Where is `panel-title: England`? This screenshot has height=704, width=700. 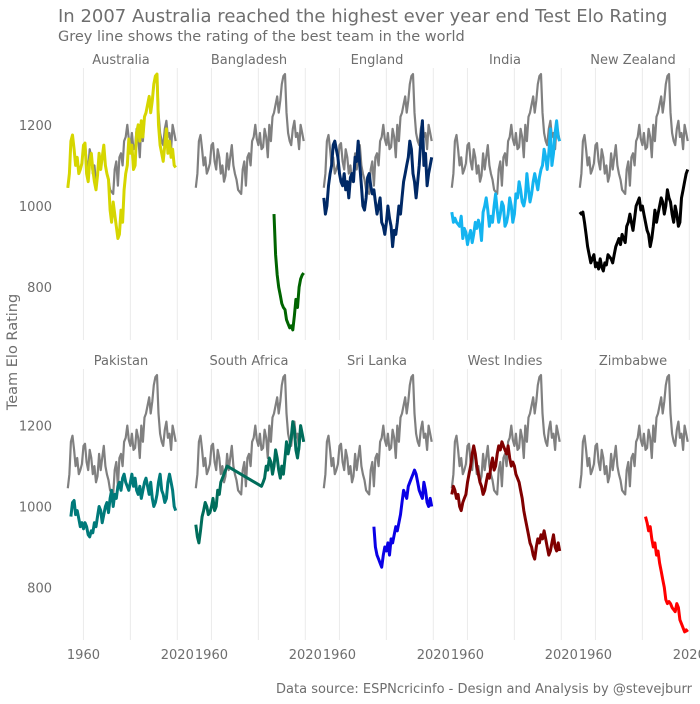
panel-title: England is located at coordinates (377, 60).